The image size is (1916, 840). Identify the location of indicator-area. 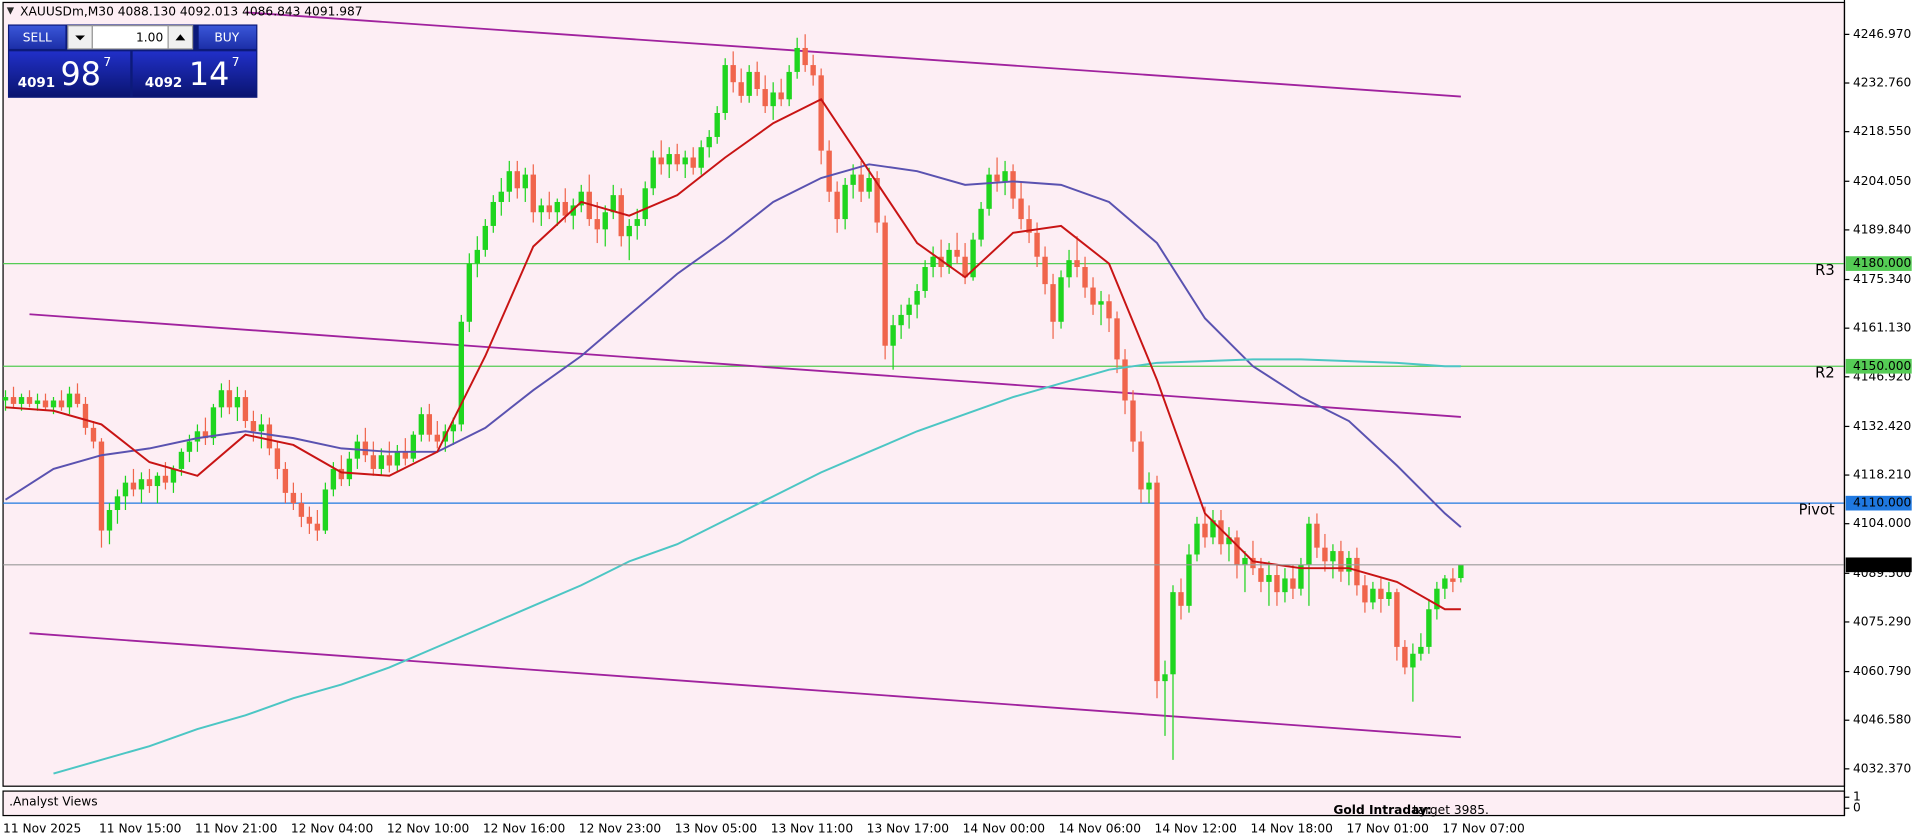
(924, 803).